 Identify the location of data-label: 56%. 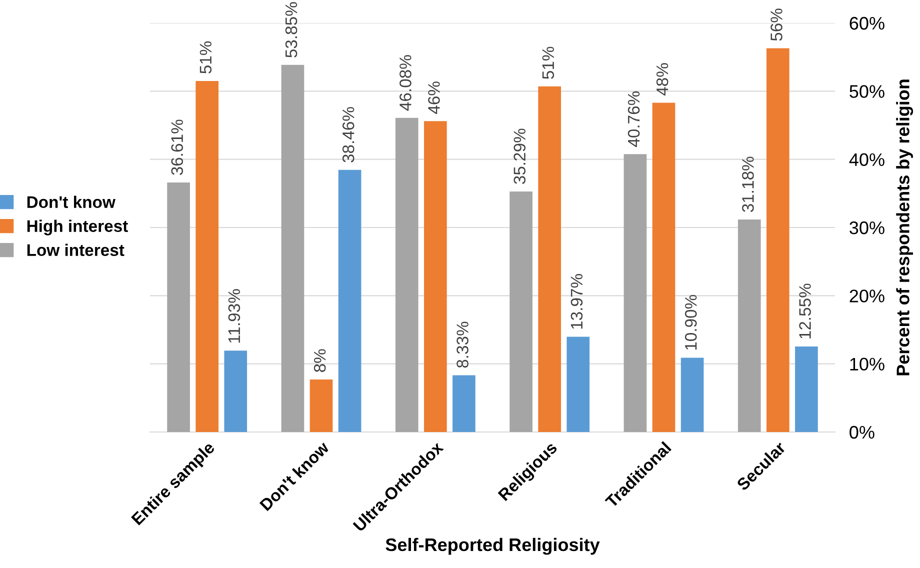
(776, 24).